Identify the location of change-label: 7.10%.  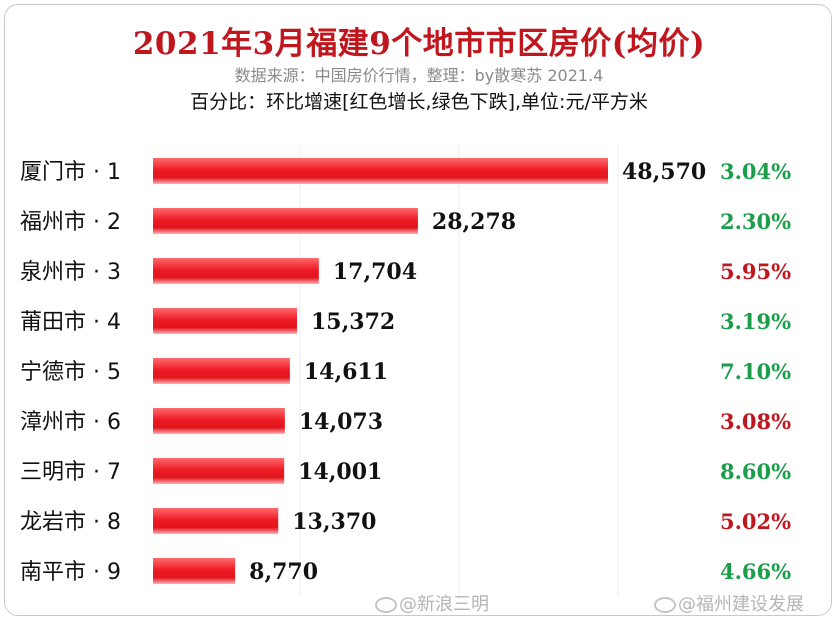
(755, 371).